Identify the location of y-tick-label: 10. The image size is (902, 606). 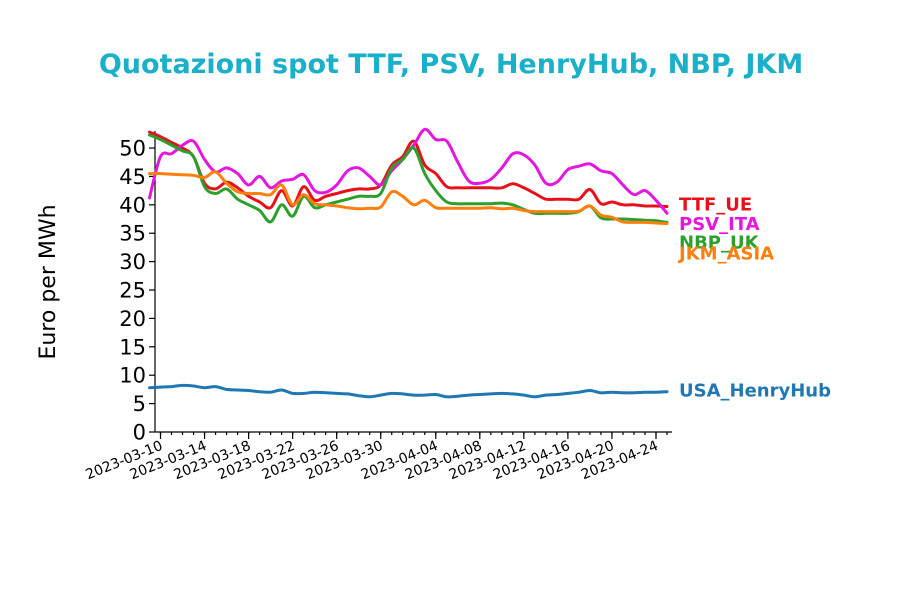
(132, 376).